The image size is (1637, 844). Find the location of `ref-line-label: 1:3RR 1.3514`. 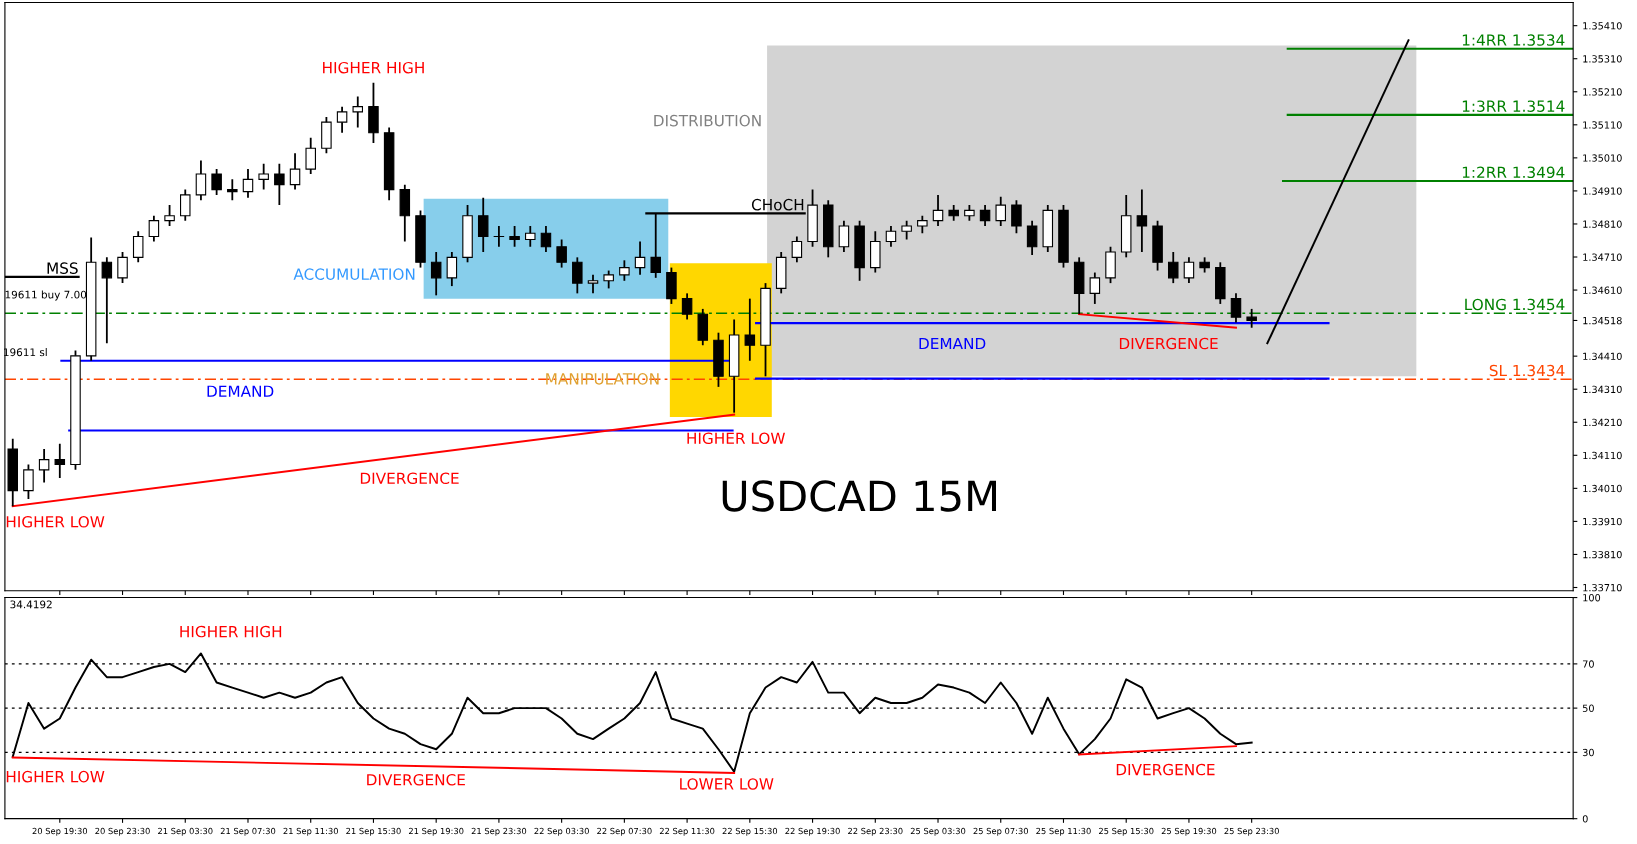

ref-line-label: 1:3RR 1.3514 is located at coordinates (1513, 106).